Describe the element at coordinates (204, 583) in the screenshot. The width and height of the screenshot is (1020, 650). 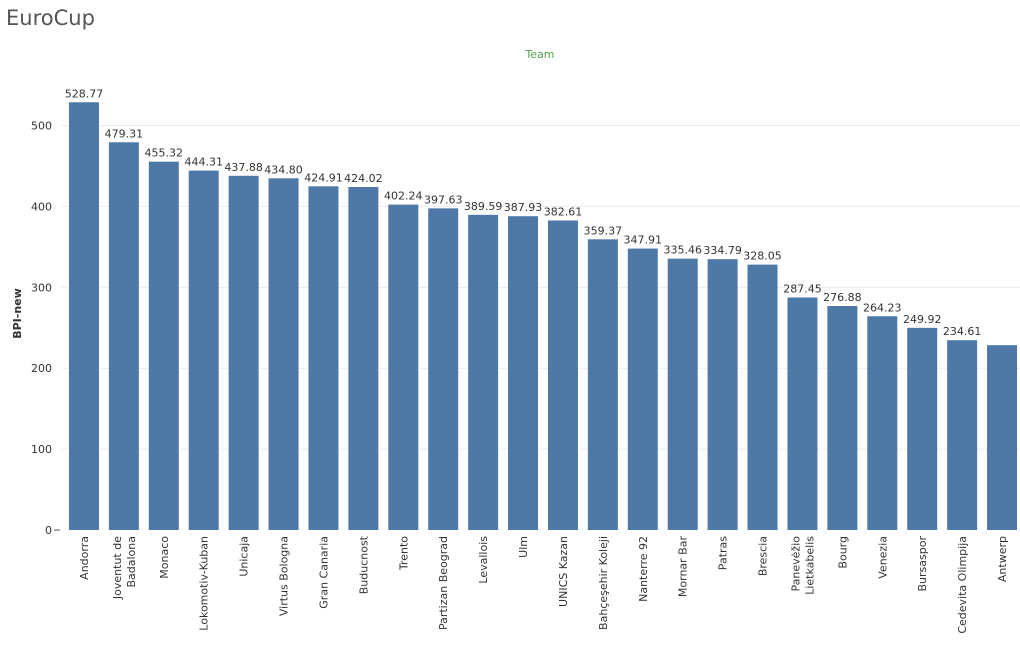
I see `x-category-label: Lokomotiv-Kuban` at that location.